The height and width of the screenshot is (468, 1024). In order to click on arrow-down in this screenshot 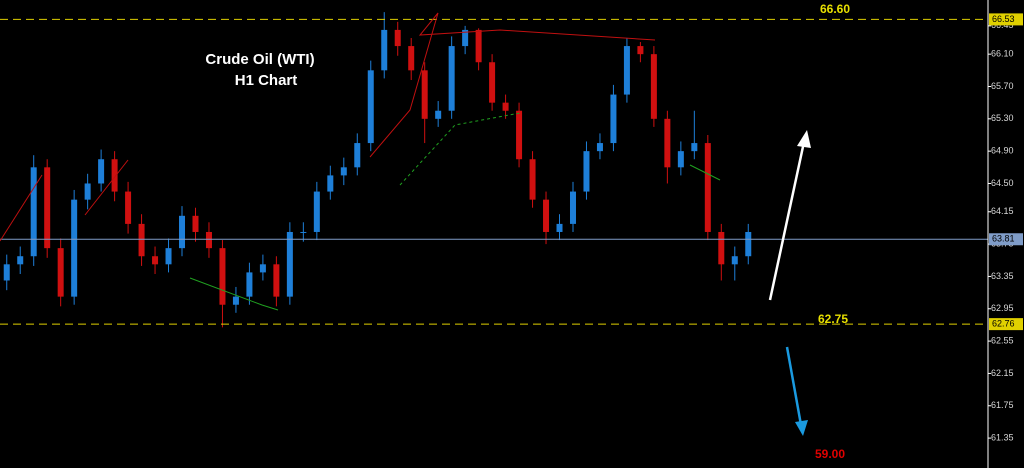, I will do `click(794, 386)`.